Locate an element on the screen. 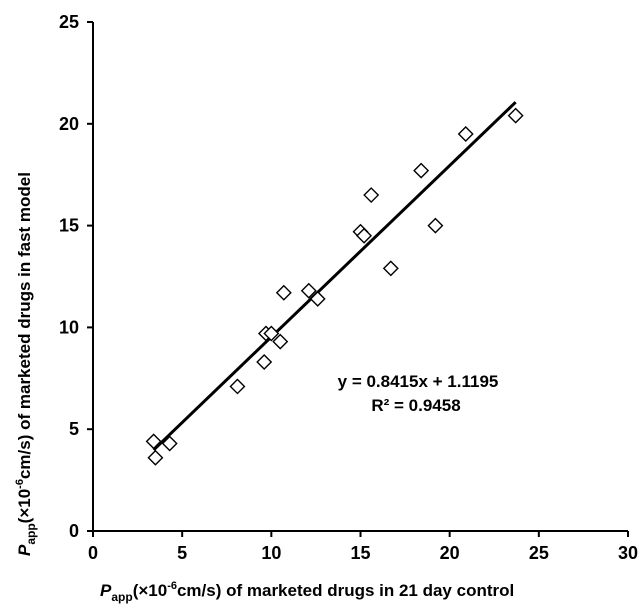  y-axis-title-exponent: -6 is located at coordinates (20, 484).